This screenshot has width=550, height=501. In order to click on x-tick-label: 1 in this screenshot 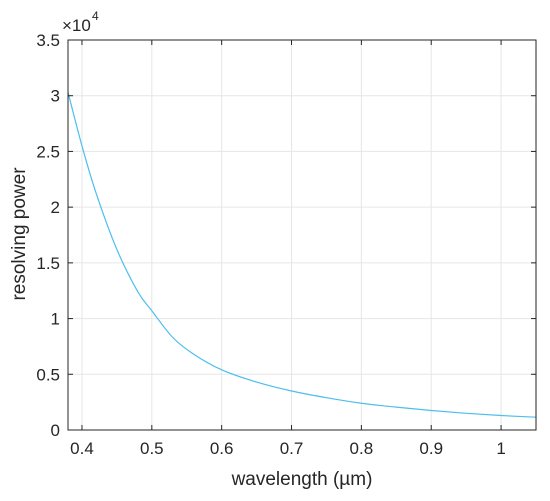, I will do `click(500, 448)`.